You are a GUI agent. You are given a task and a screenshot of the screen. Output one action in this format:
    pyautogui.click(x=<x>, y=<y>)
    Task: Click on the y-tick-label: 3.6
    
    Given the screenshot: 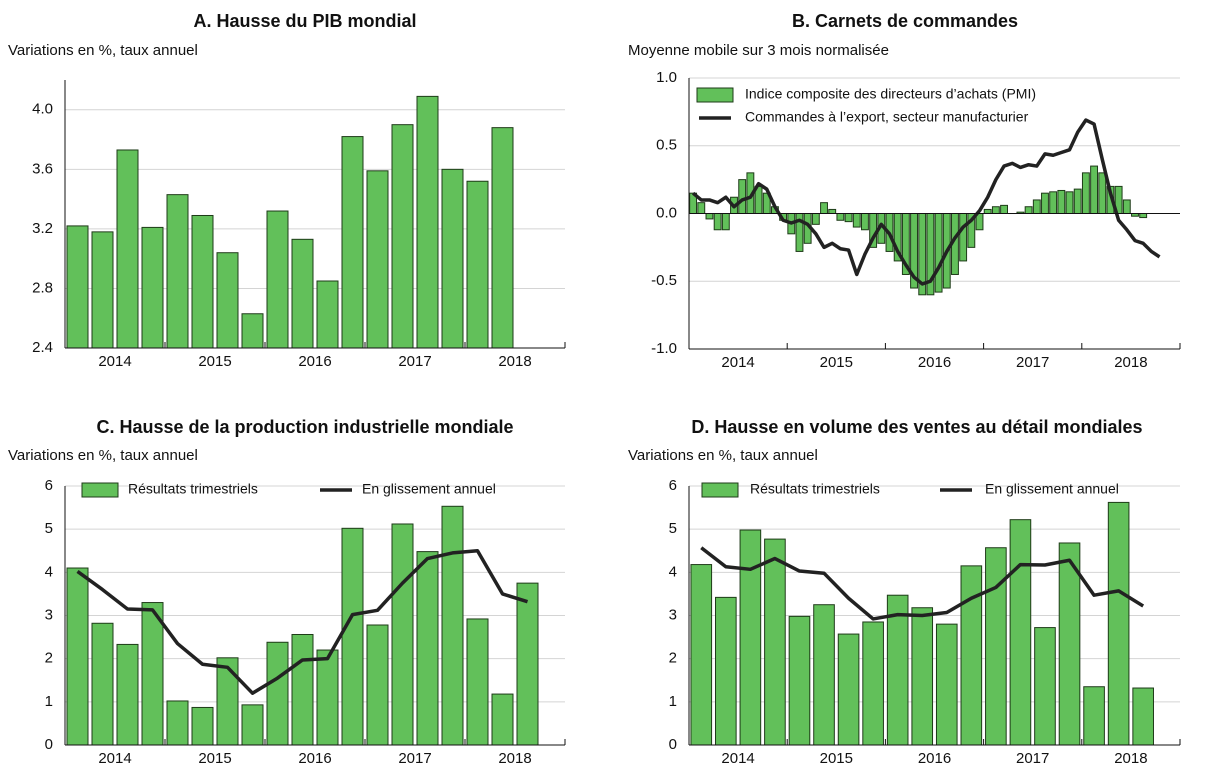 What is the action you would take?
    pyautogui.click(x=42, y=168)
    